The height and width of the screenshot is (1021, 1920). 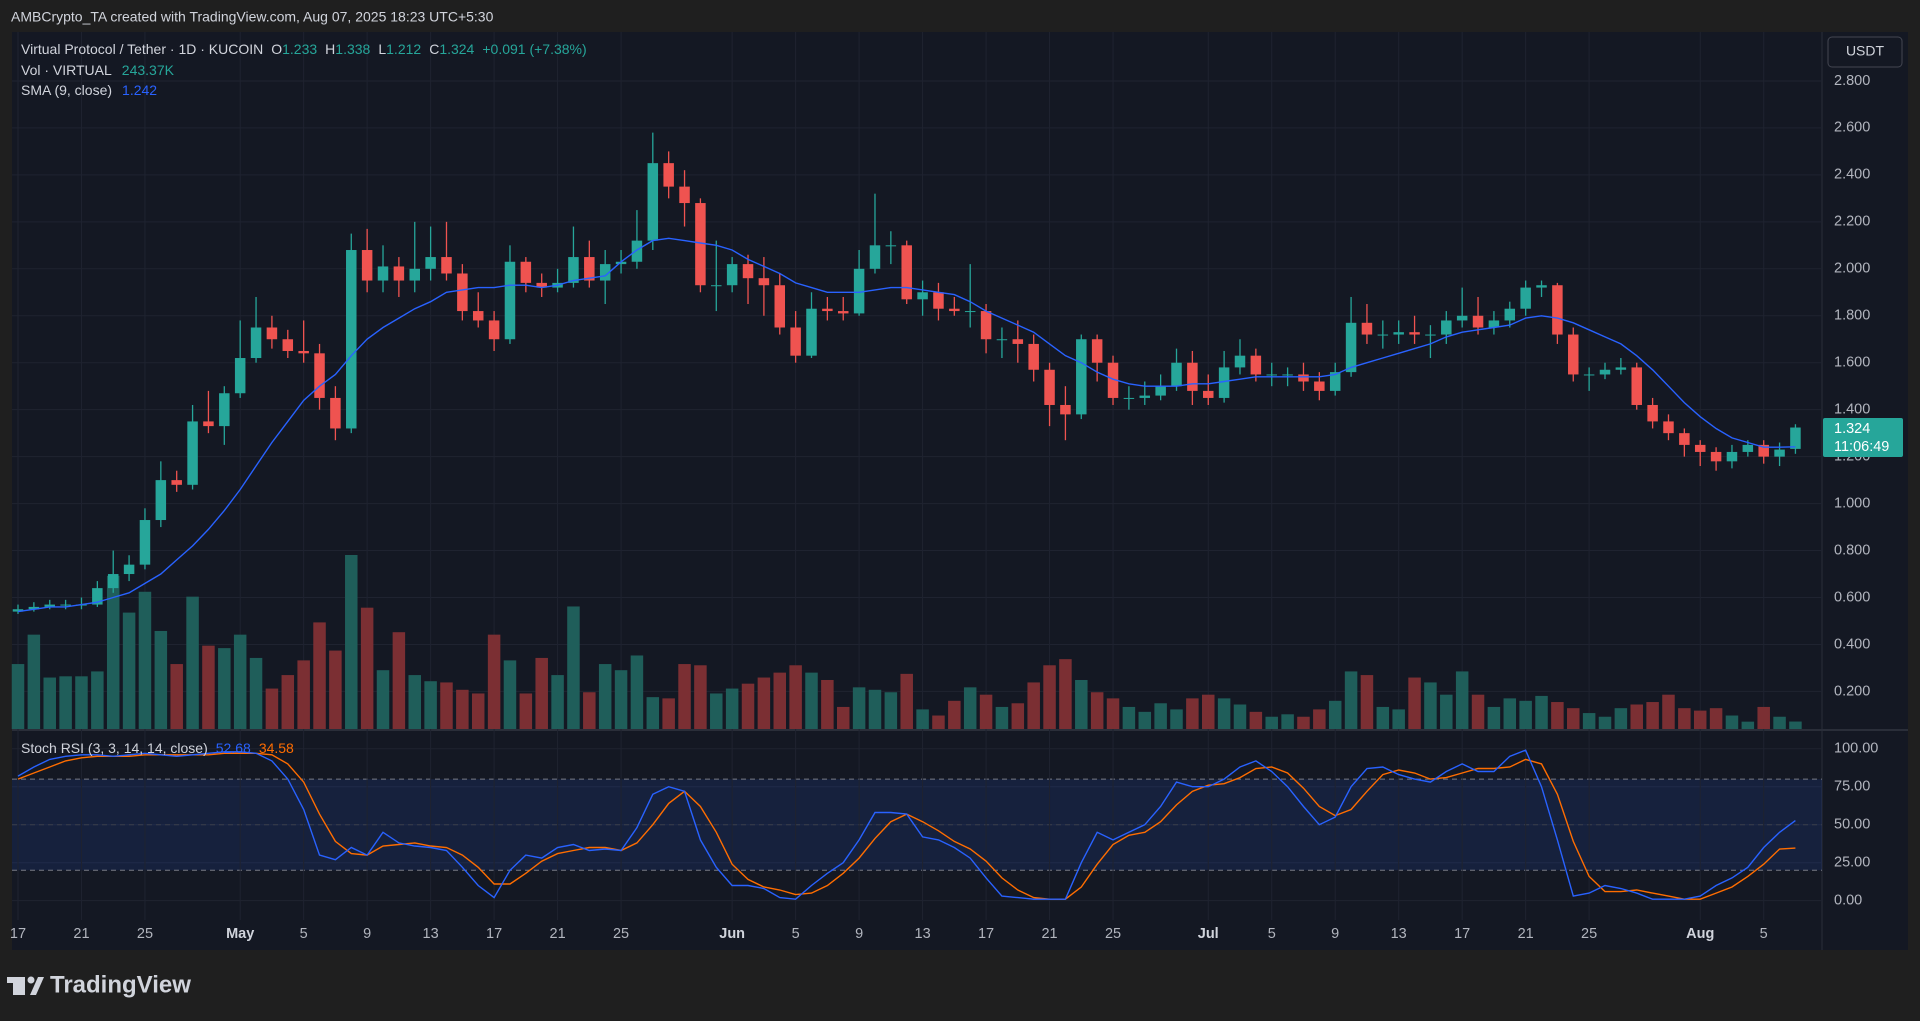 I want to click on footer, so click(x=960, y=985).